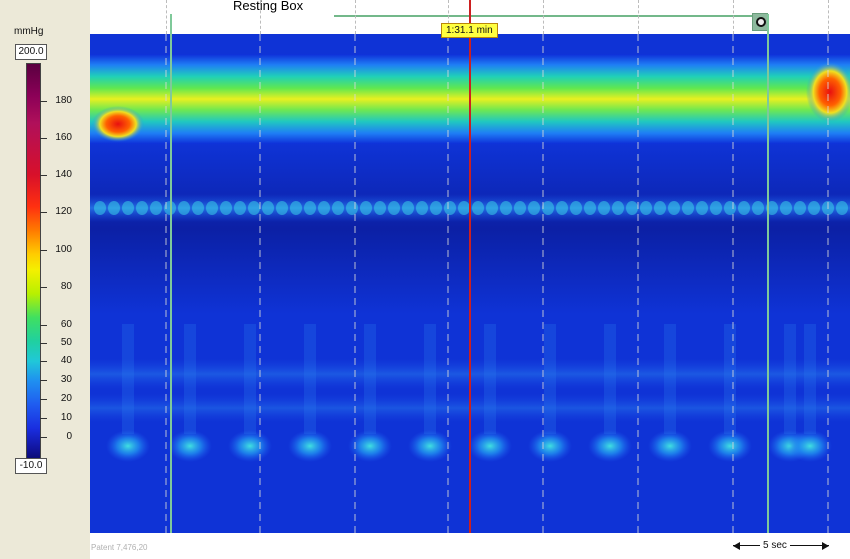 The image size is (850, 559). I want to click on colorbar-tick-label: 180, so click(63, 100).